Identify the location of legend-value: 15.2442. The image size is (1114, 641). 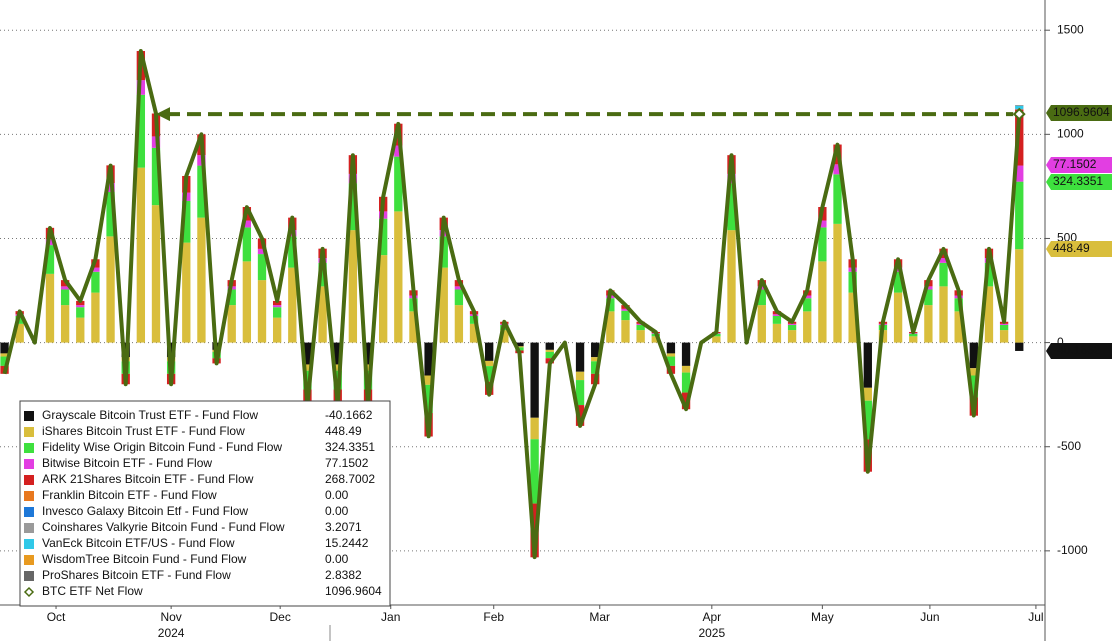
(347, 543).